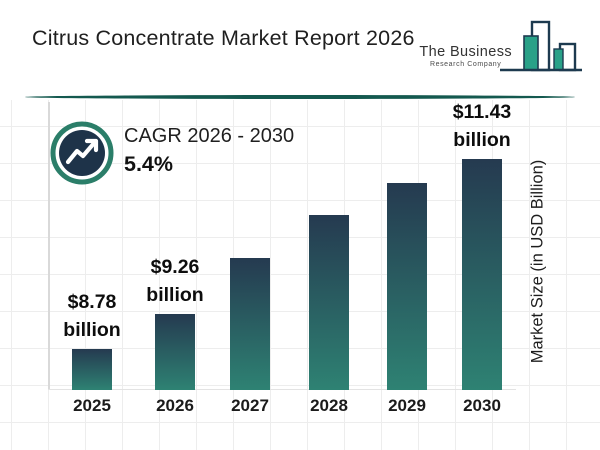  I want to click on logo-text: The Business Research Company, so click(465, 56).